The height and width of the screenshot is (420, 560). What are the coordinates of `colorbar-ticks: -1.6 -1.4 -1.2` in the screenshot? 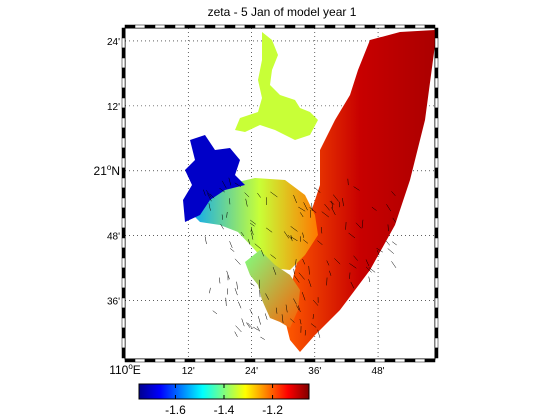 It's located at (224, 400).